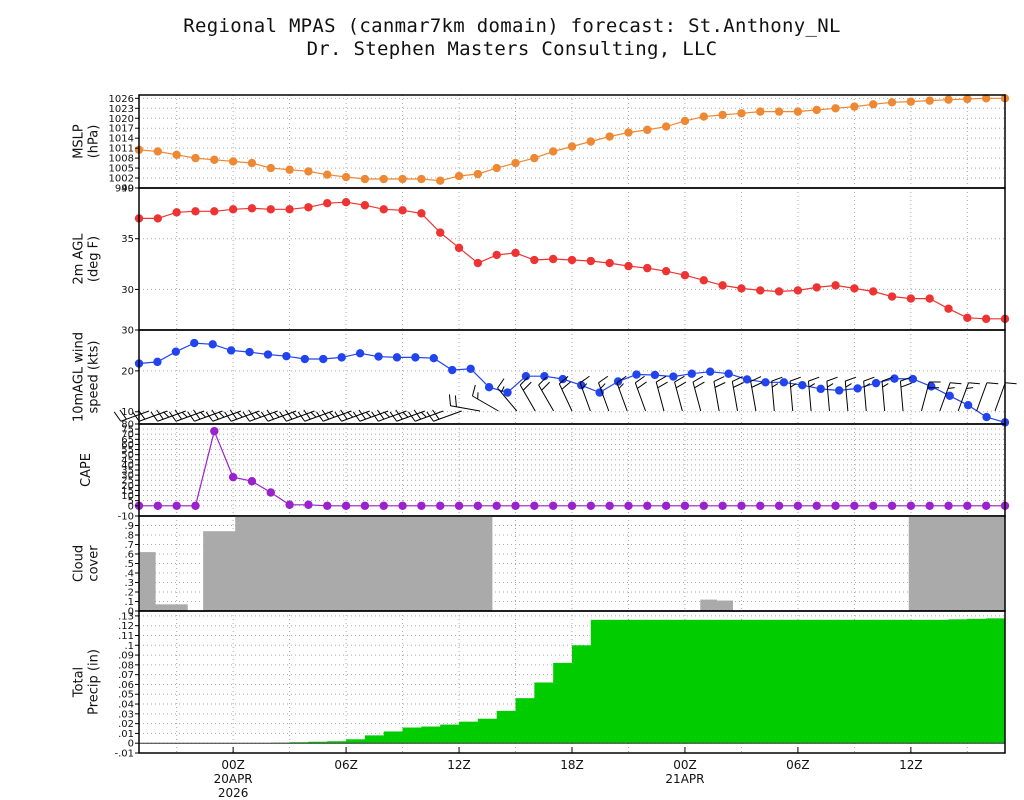 The height and width of the screenshot is (800, 1024). I want to click on y-tick-label: 1020, so click(121, 119).